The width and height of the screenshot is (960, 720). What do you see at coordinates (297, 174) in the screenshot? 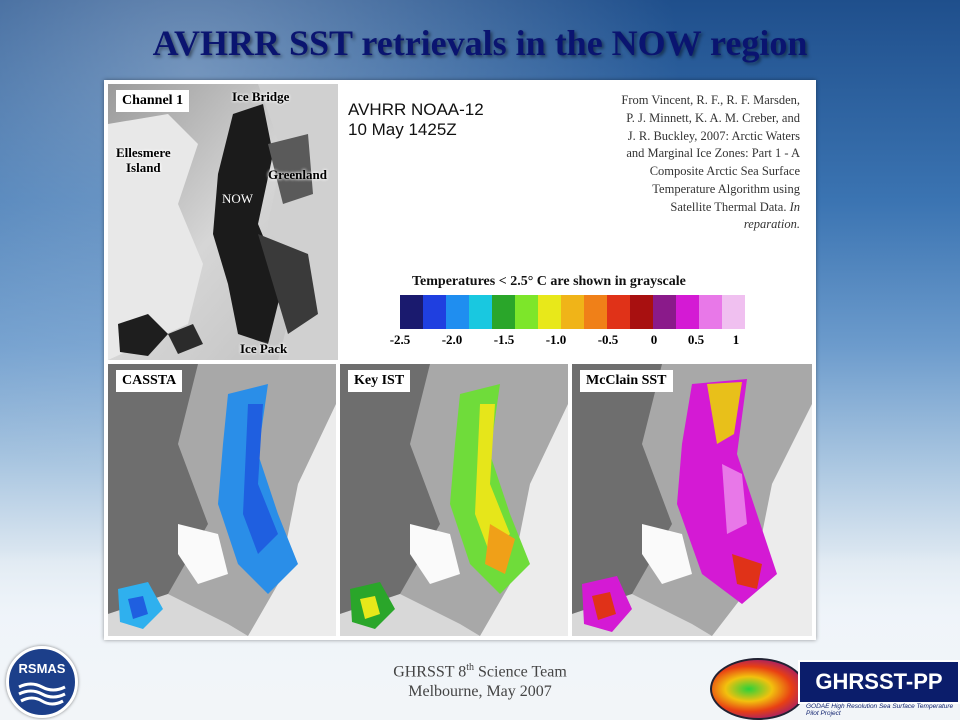
I see `greenland-label: Greenland` at bounding box center [297, 174].